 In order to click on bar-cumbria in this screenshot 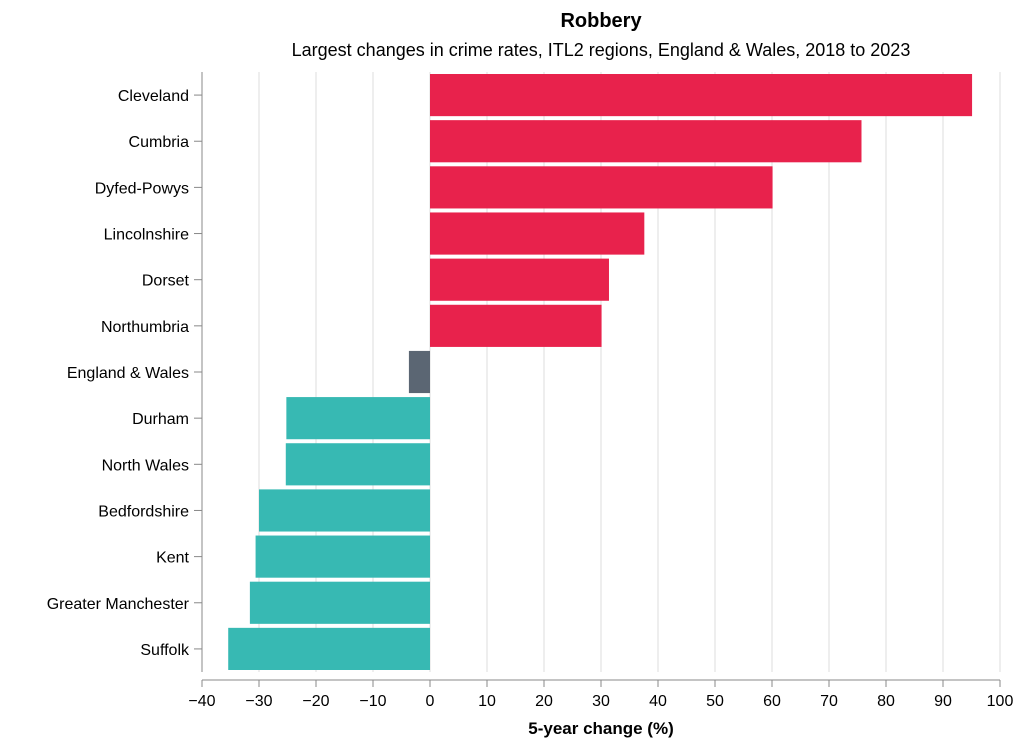, I will do `click(646, 141)`.